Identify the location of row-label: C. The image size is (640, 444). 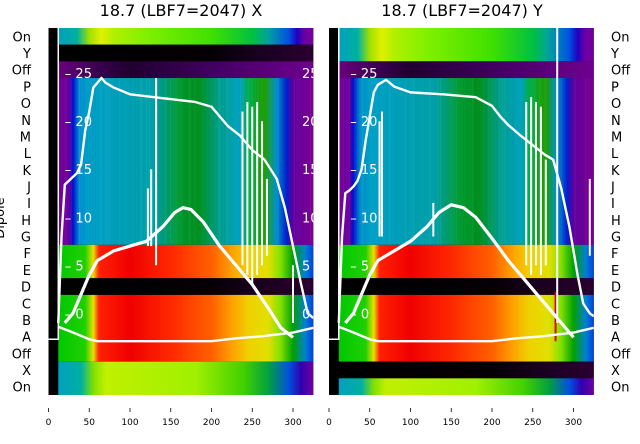
(26, 304).